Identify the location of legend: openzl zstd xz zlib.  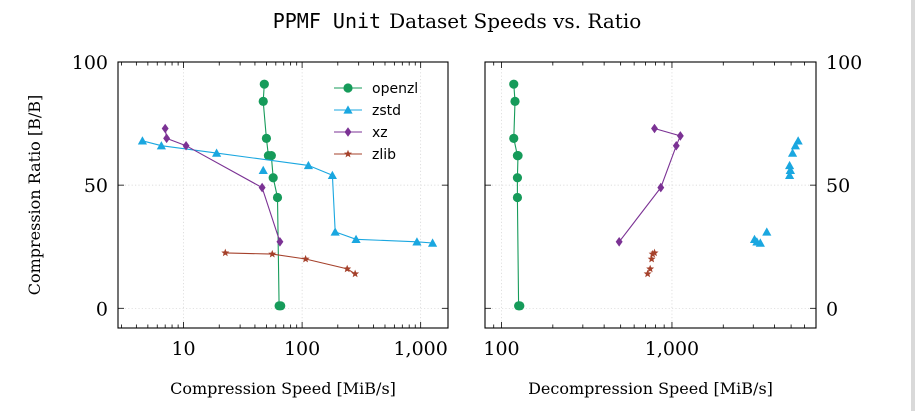
(376, 122).